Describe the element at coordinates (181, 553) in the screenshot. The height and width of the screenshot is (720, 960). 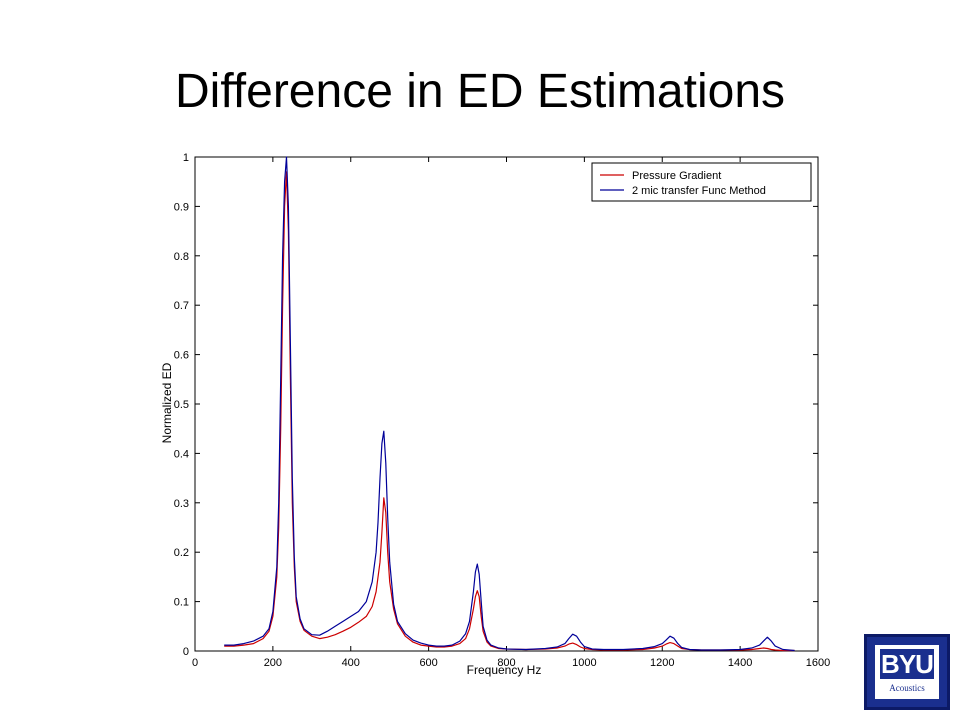
I see `y-tick-label: 0.2` at that location.